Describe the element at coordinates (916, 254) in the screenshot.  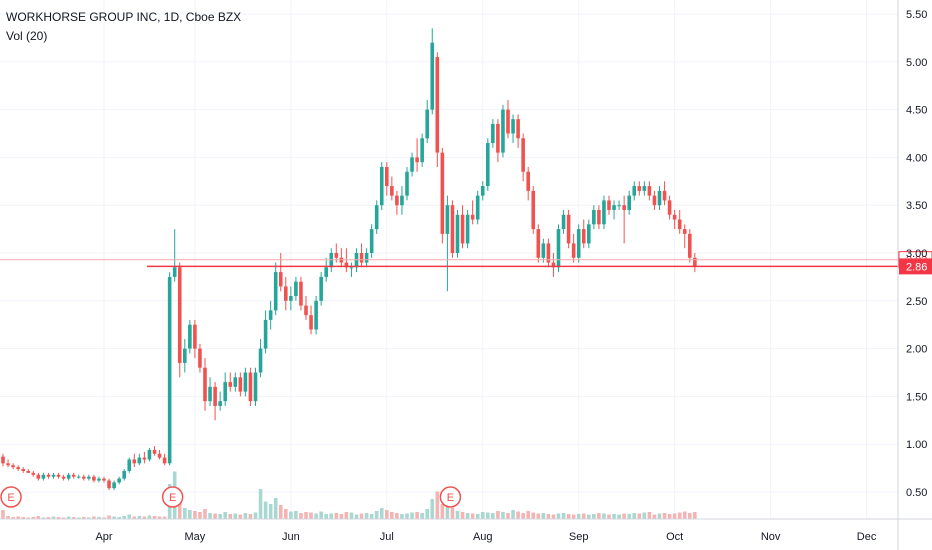
I see `y-tick-label: 3.00` at that location.